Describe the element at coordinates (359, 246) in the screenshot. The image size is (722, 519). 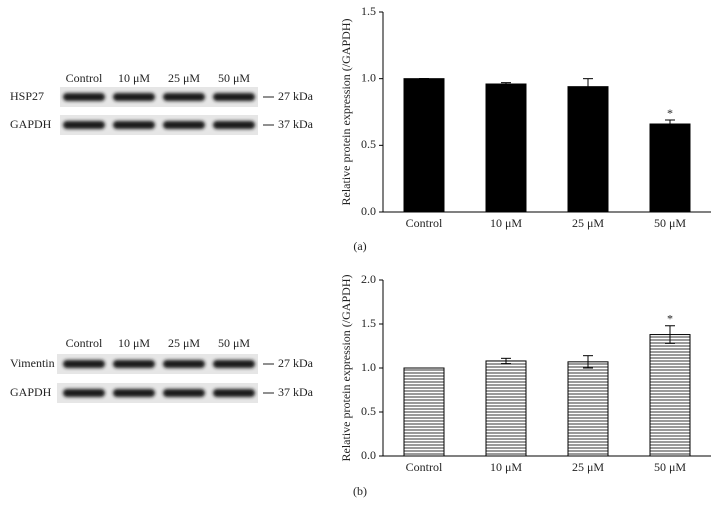
I see `panel-label: (a)` at that location.